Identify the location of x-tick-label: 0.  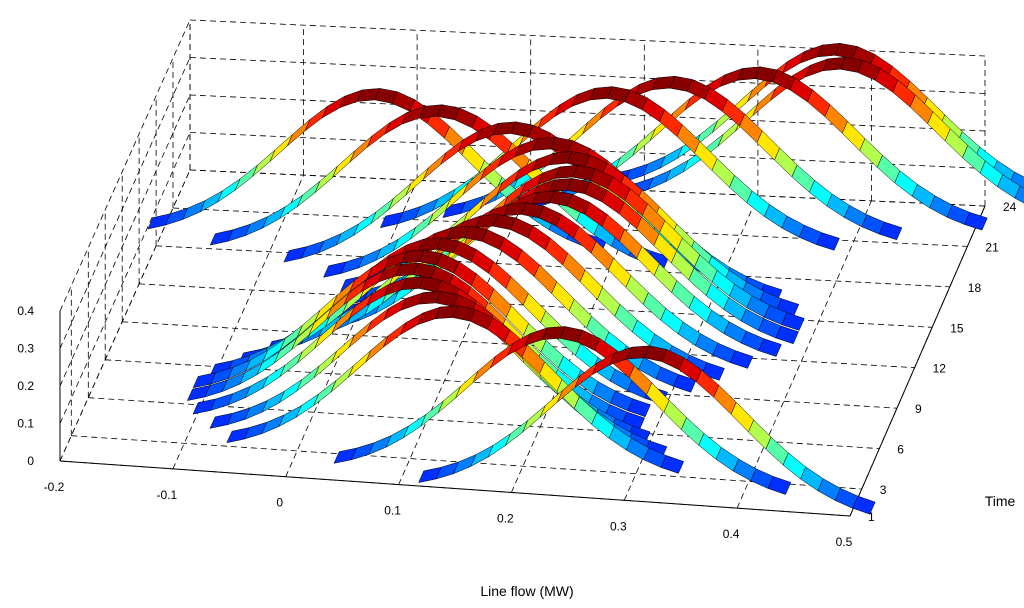
(279, 503).